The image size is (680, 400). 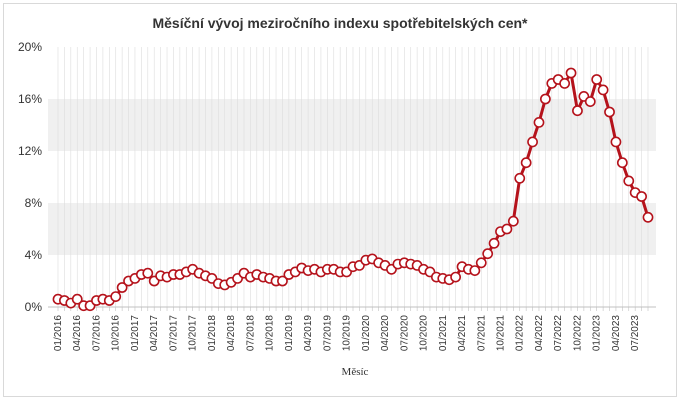 What do you see at coordinates (481, 333) in the screenshot?
I see `x-tick-label: 07/2021` at bounding box center [481, 333].